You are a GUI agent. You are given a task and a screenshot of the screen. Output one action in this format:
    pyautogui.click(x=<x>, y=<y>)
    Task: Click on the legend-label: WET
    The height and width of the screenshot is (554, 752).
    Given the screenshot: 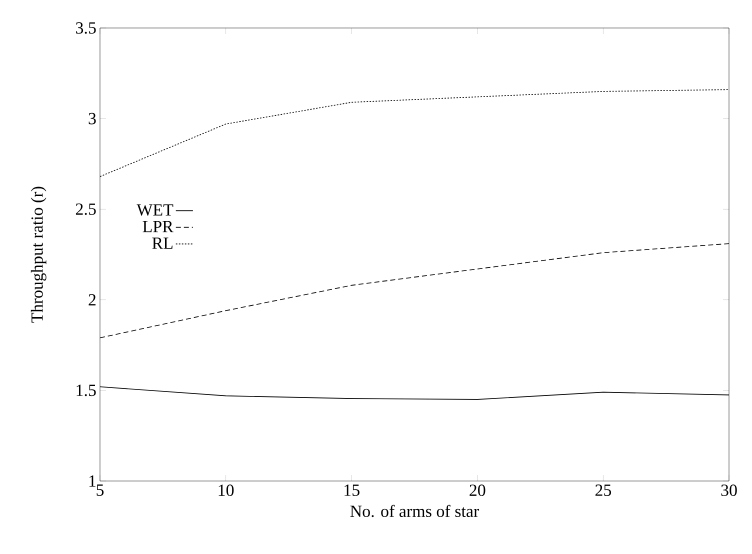 What is the action you would take?
    pyautogui.click(x=155, y=210)
    